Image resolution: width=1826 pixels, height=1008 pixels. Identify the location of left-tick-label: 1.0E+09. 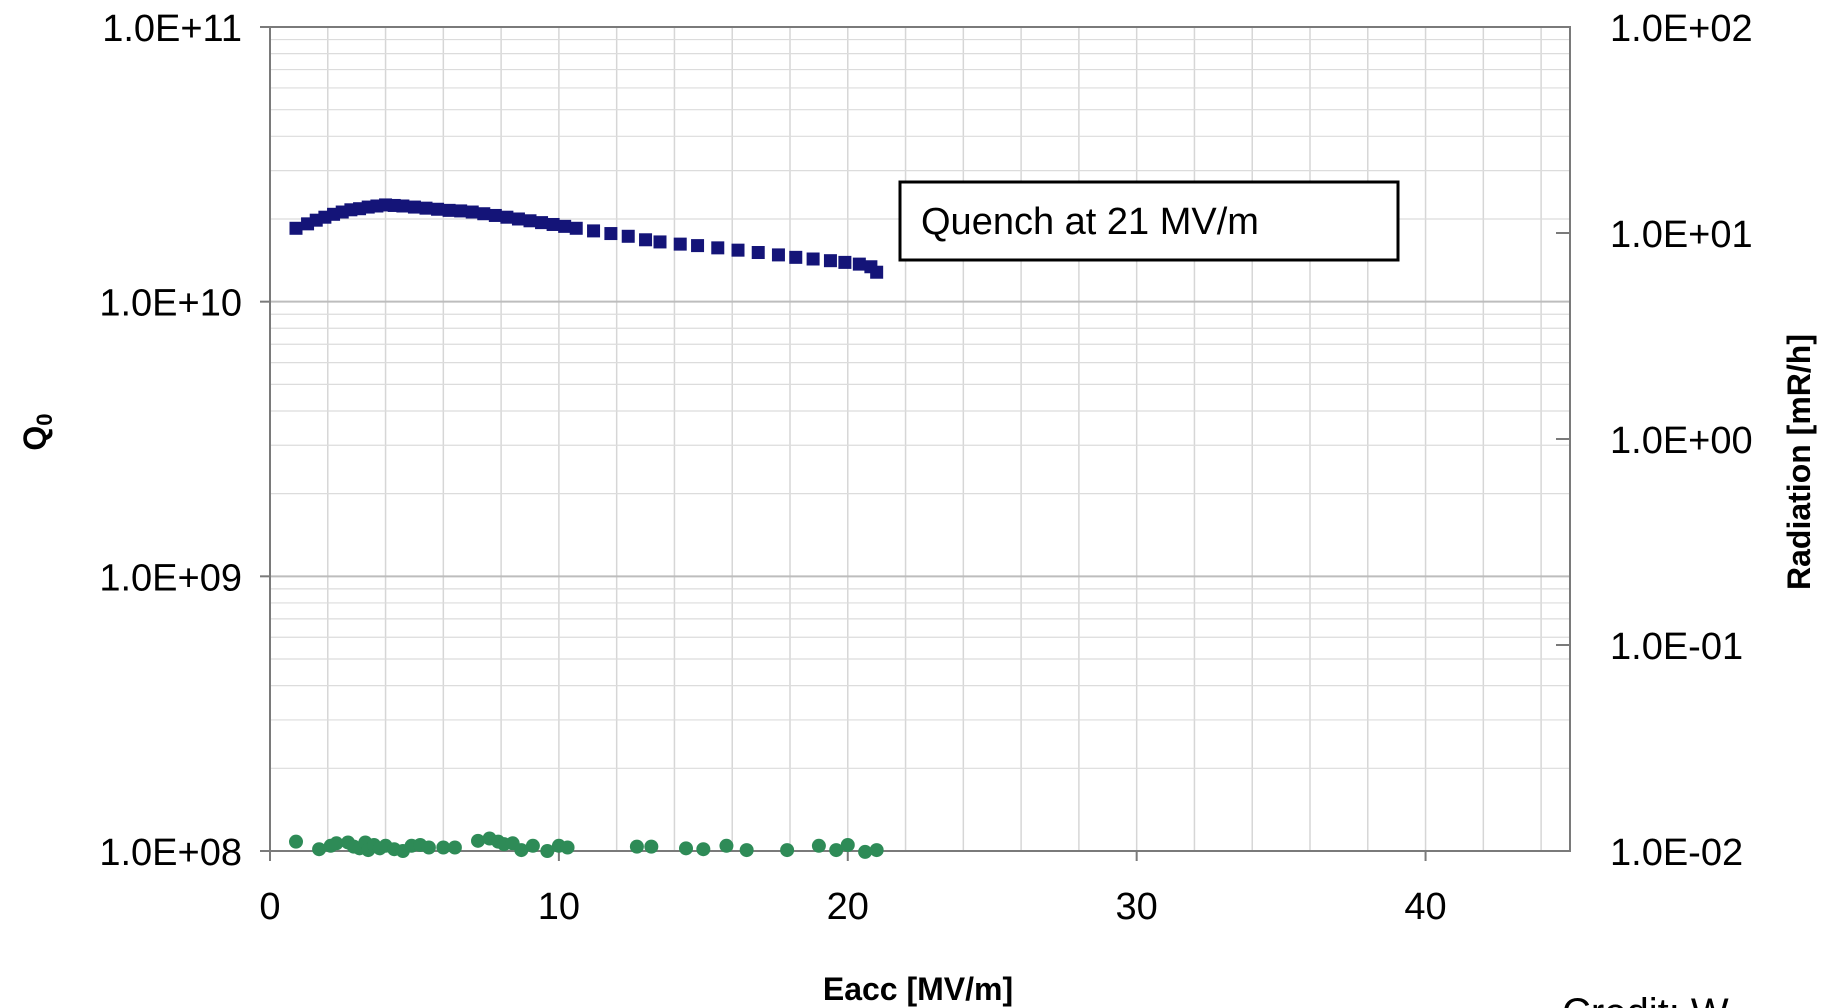
(170, 578).